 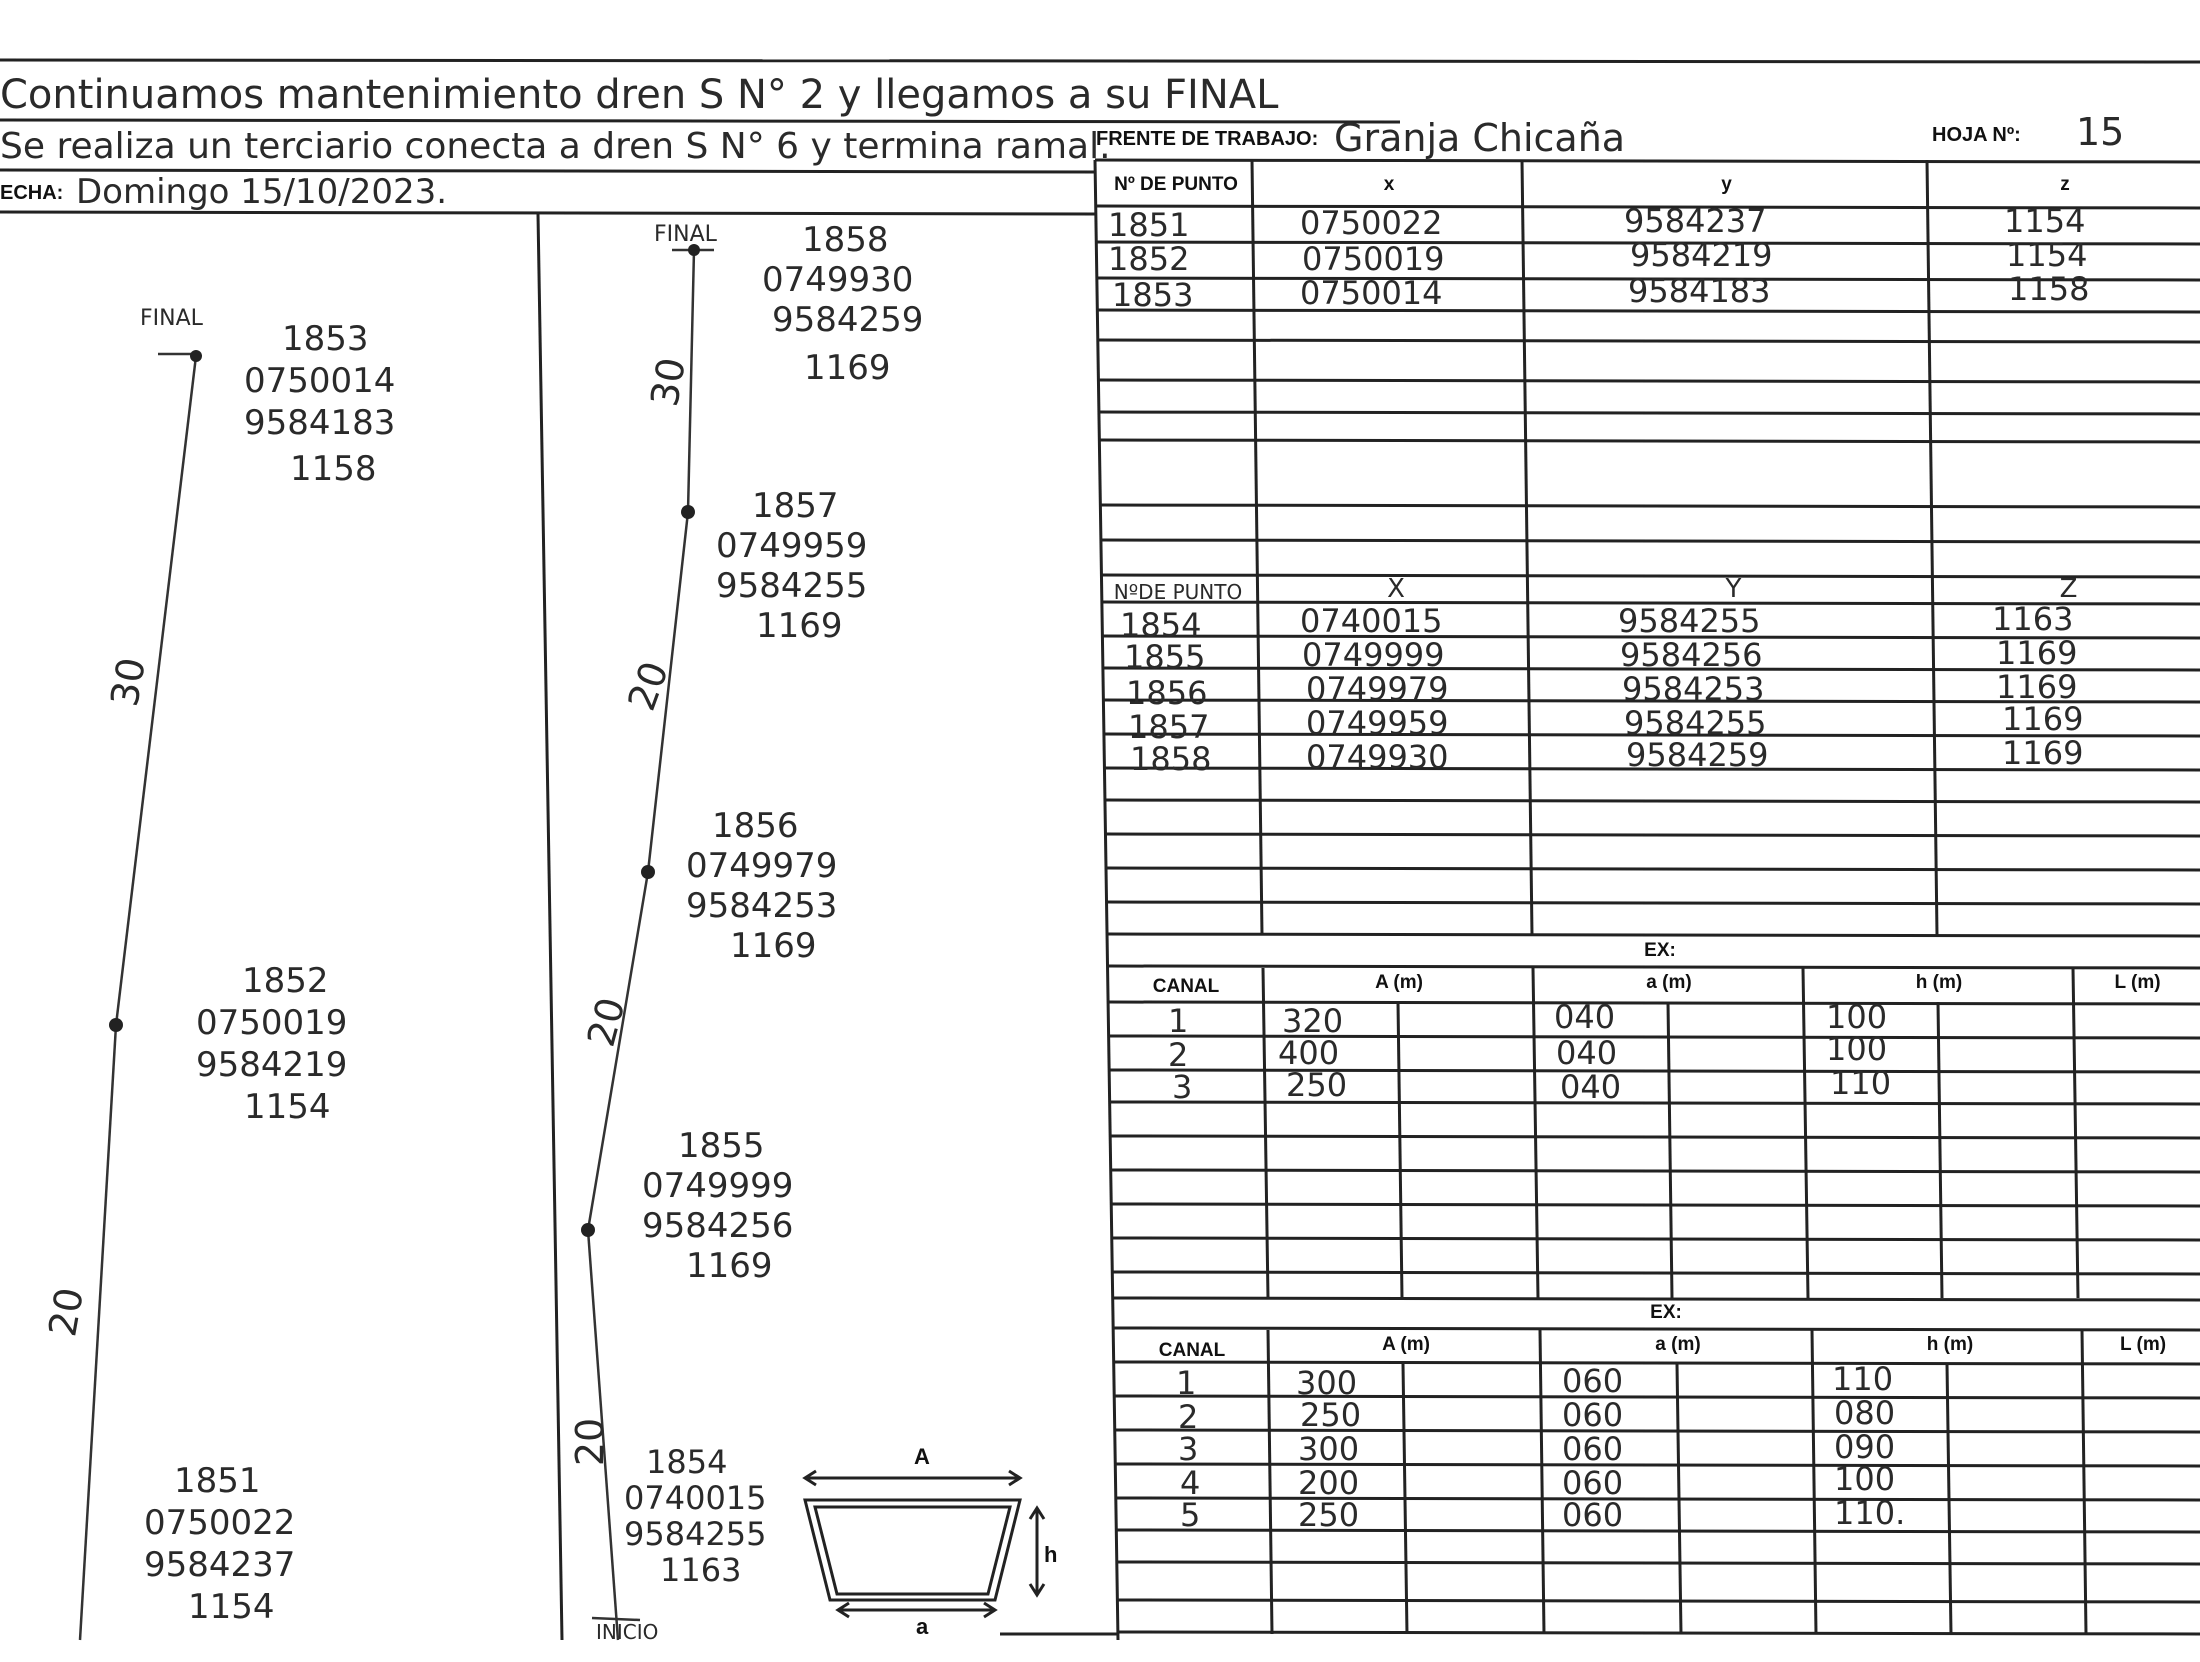 I want to click on table-row-1855-z: 1169, so click(x=2037, y=653).